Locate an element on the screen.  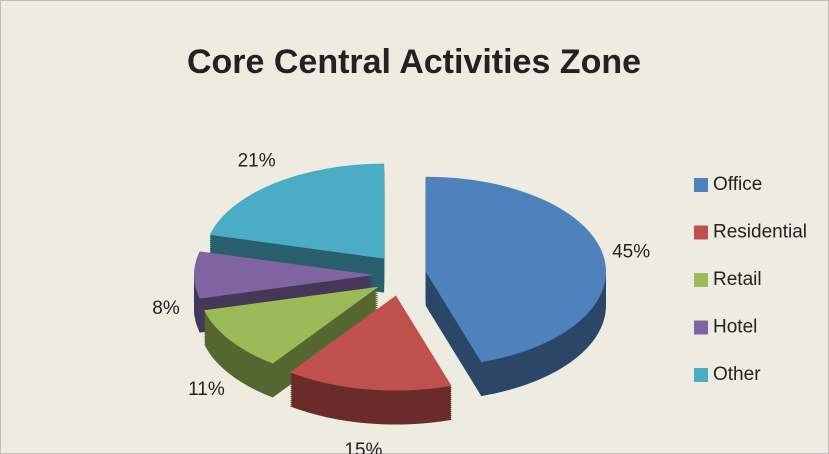
data-label: 45% is located at coordinates (631, 252).